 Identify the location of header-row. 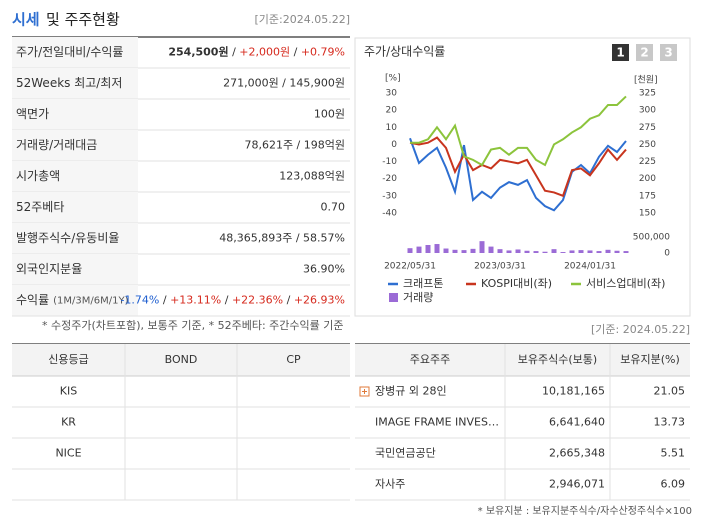
(181, 360).